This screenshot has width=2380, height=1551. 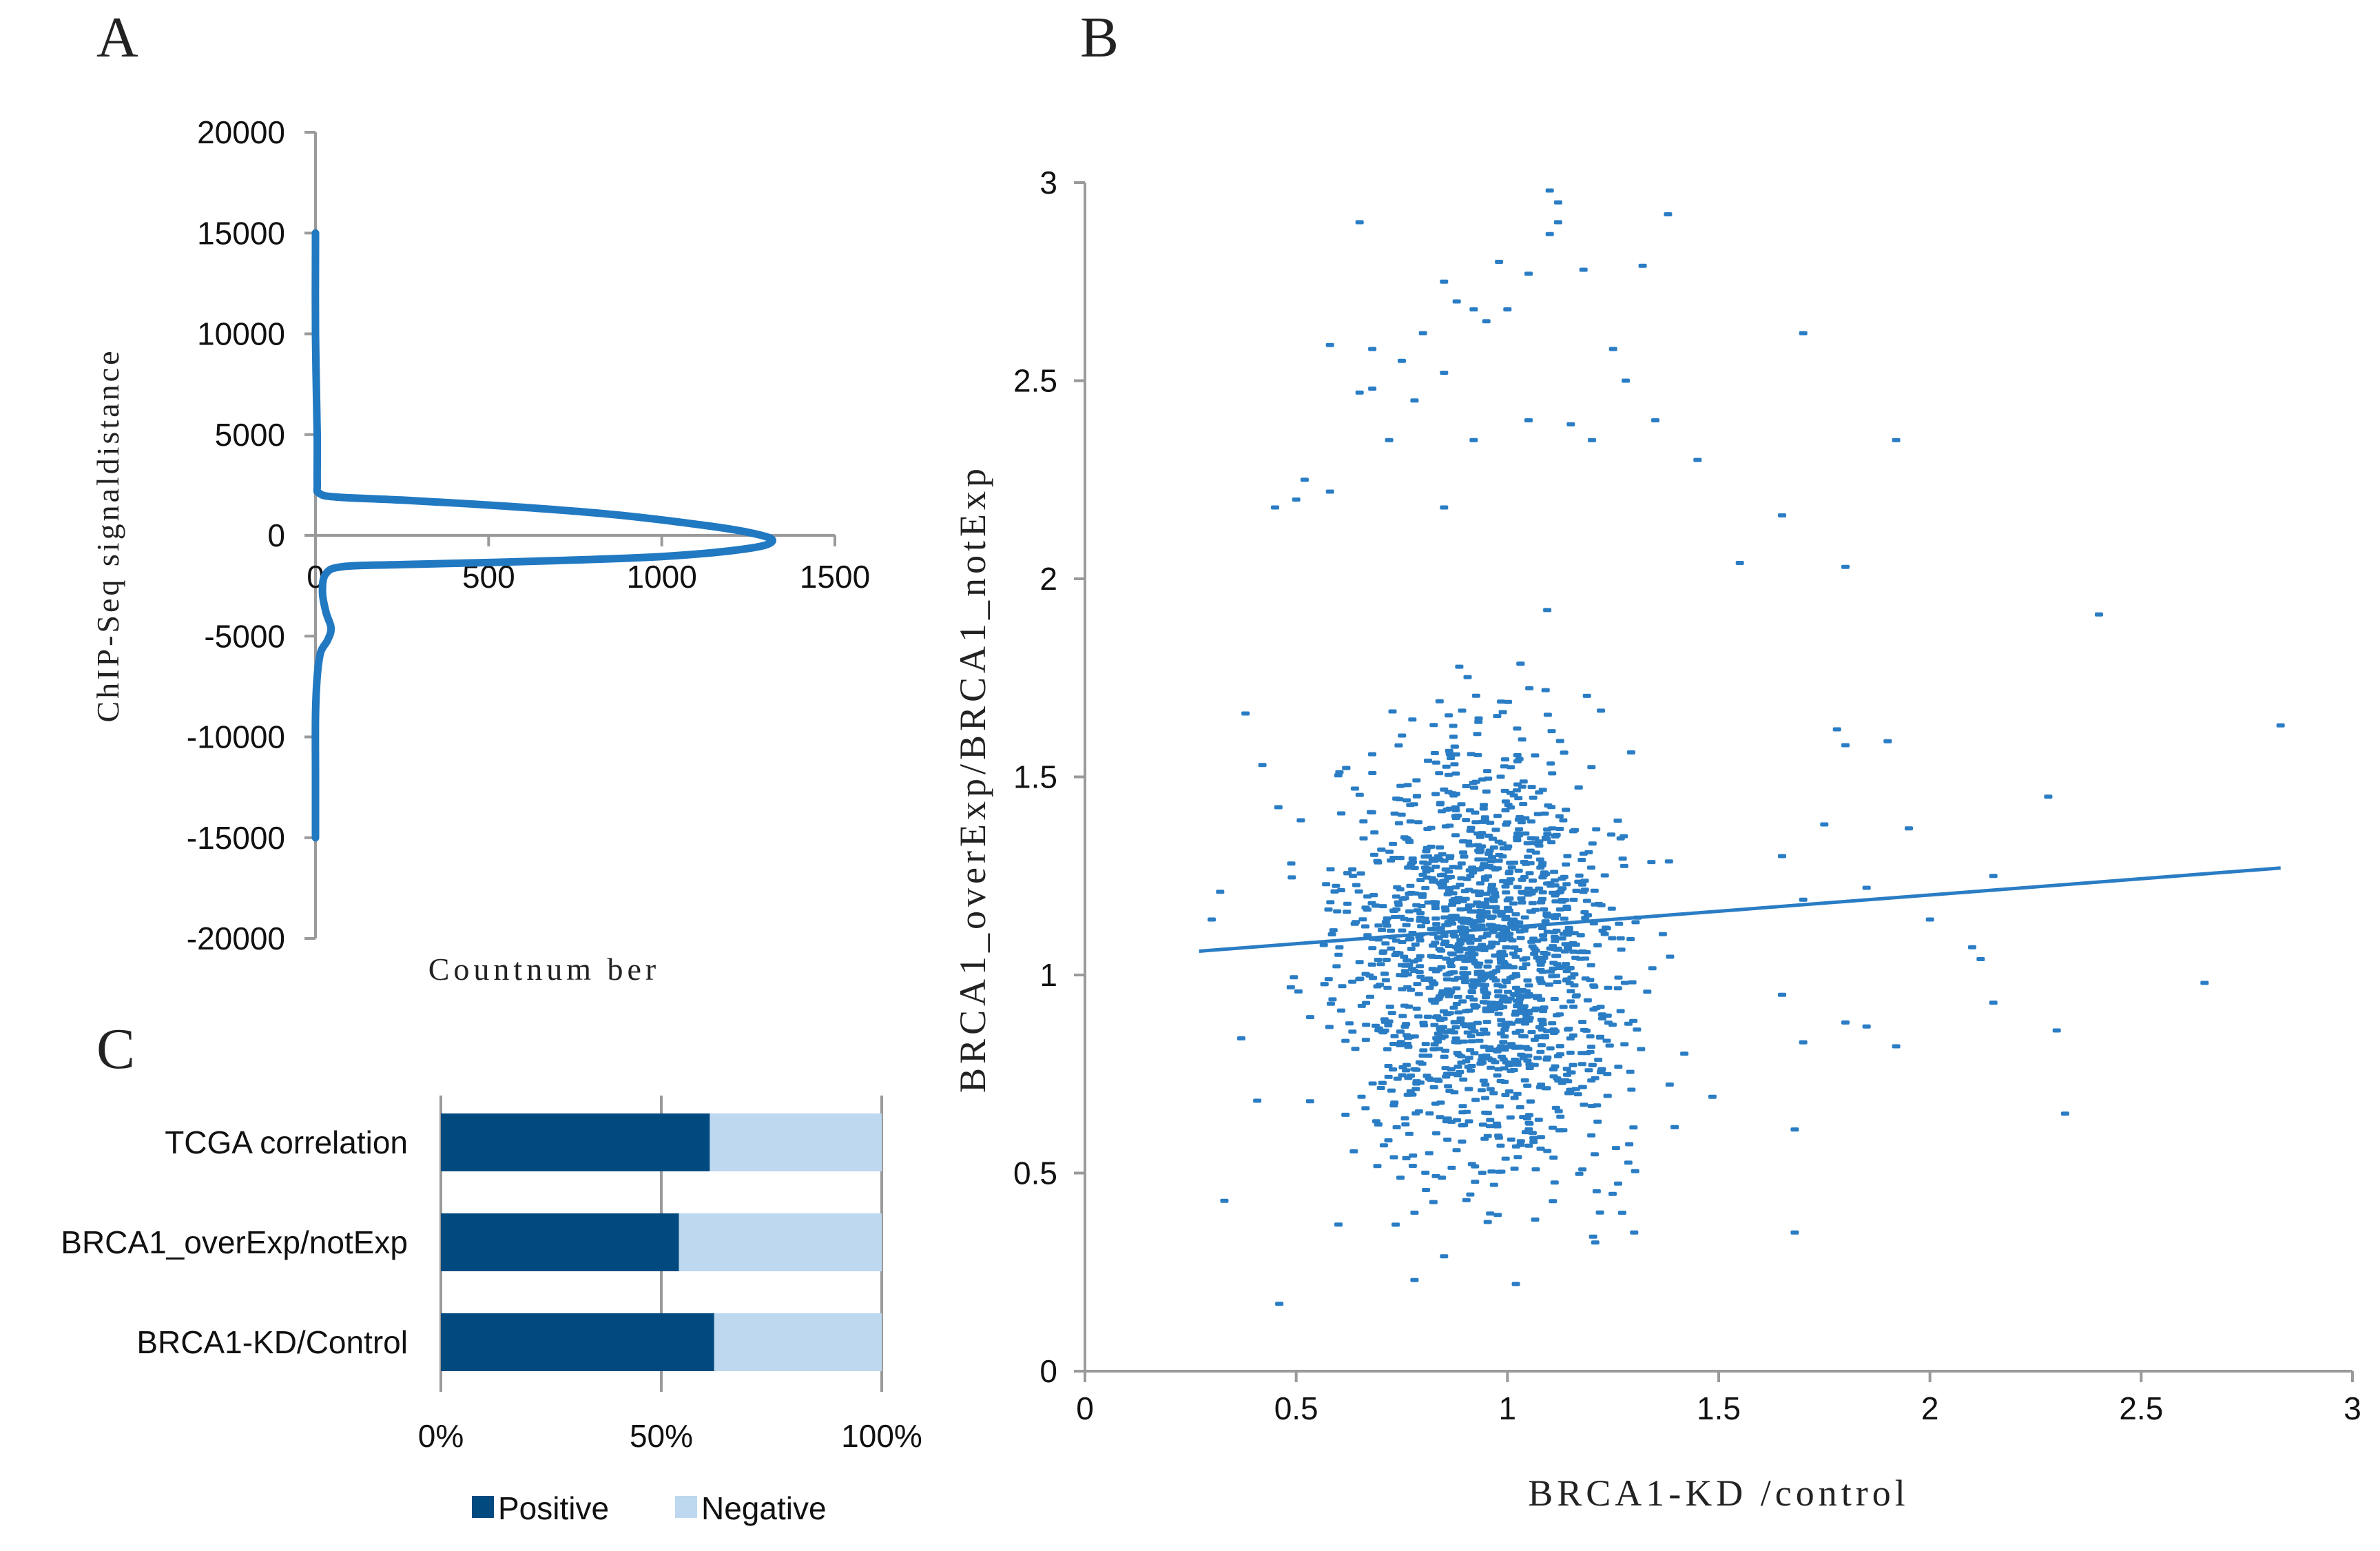 I want to click on panel-label-c: C, so click(x=115, y=1049).